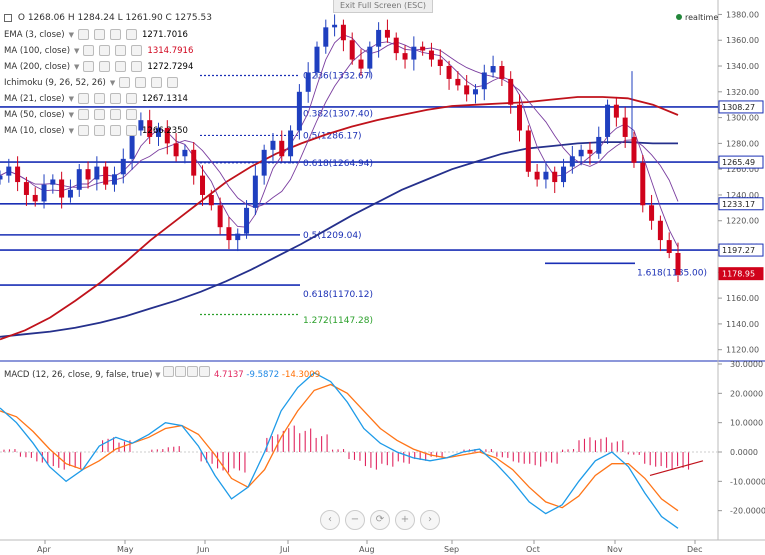 This screenshot has width=765, height=555. I want to click on price-level-label: 1233.17, so click(738, 204).